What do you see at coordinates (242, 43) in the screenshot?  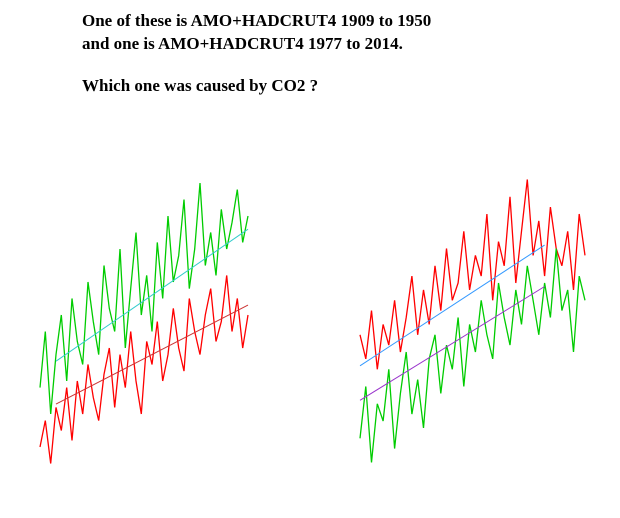 I see `header-line: and one is AMO+HADCRUT4 1977 to 2014.` at bounding box center [242, 43].